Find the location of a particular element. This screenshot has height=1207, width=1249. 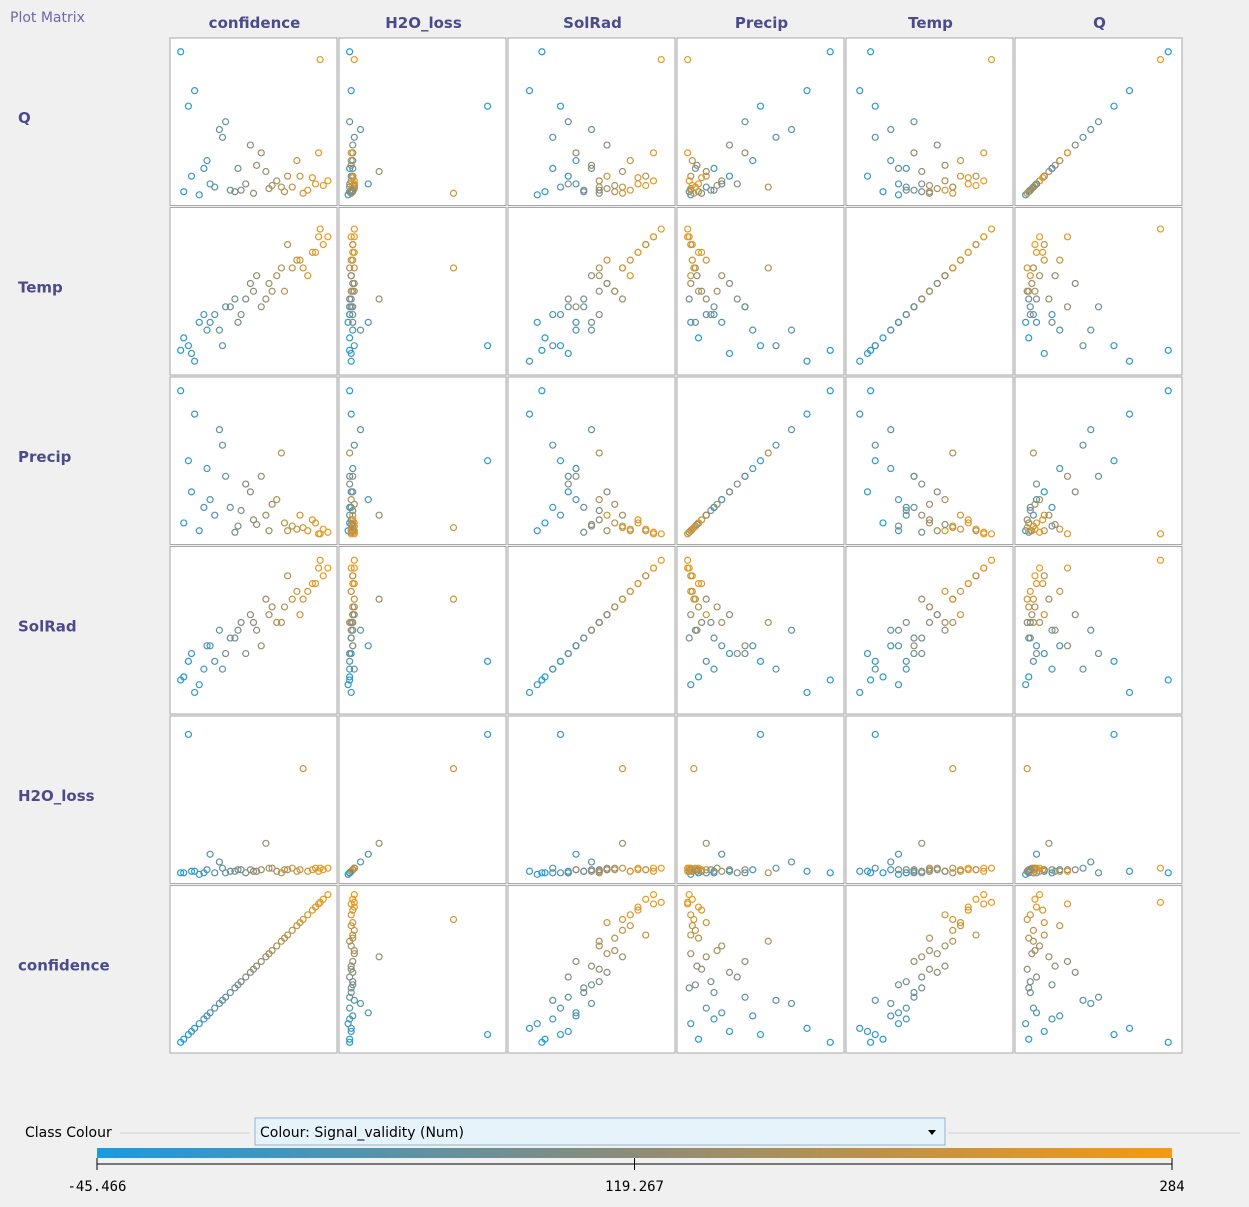

dropdown-box is located at coordinates (600, 1131).